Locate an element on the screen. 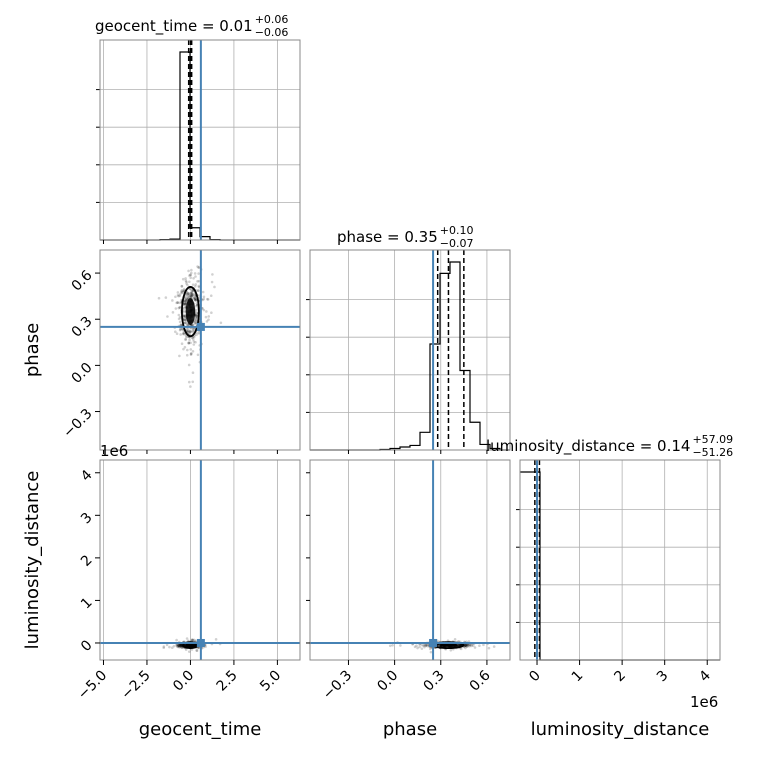 This screenshot has width=760, height=760. y-tick-label: 0.6 is located at coordinates (82, 280).